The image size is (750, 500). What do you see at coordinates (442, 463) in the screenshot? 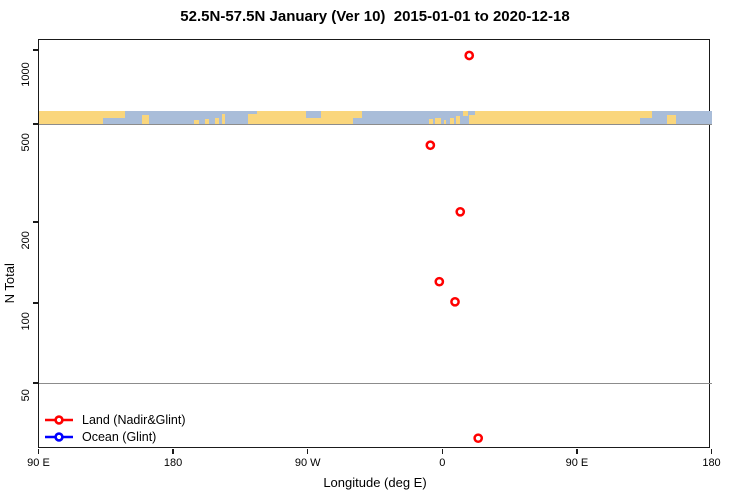
I see `x-tick-label: 0` at bounding box center [442, 463].